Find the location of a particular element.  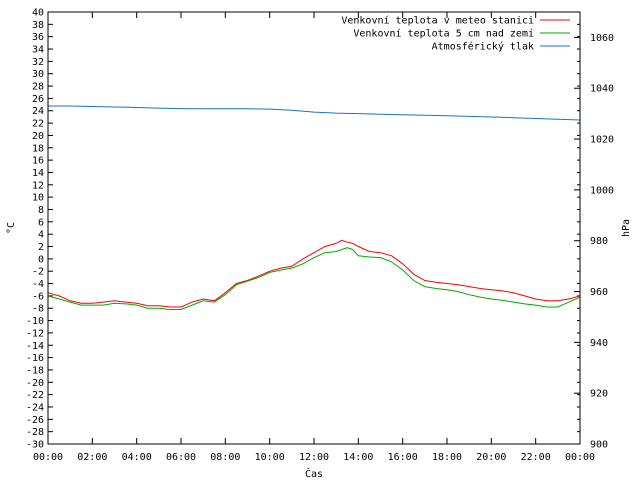

left-tick-label: 38 is located at coordinates (38, 25).